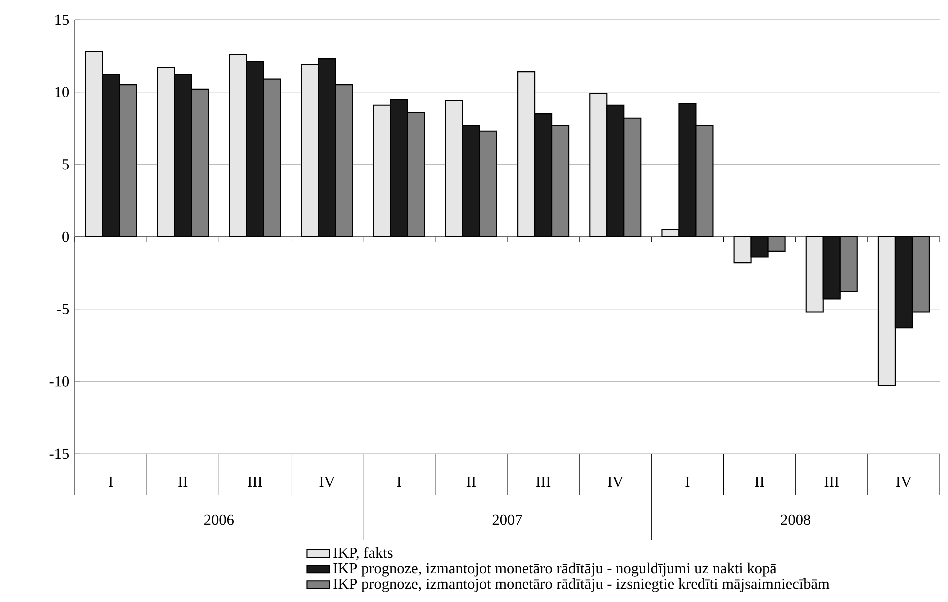  Describe the element at coordinates (60, 454) in the screenshot. I see `y-tick-label: -15` at that location.